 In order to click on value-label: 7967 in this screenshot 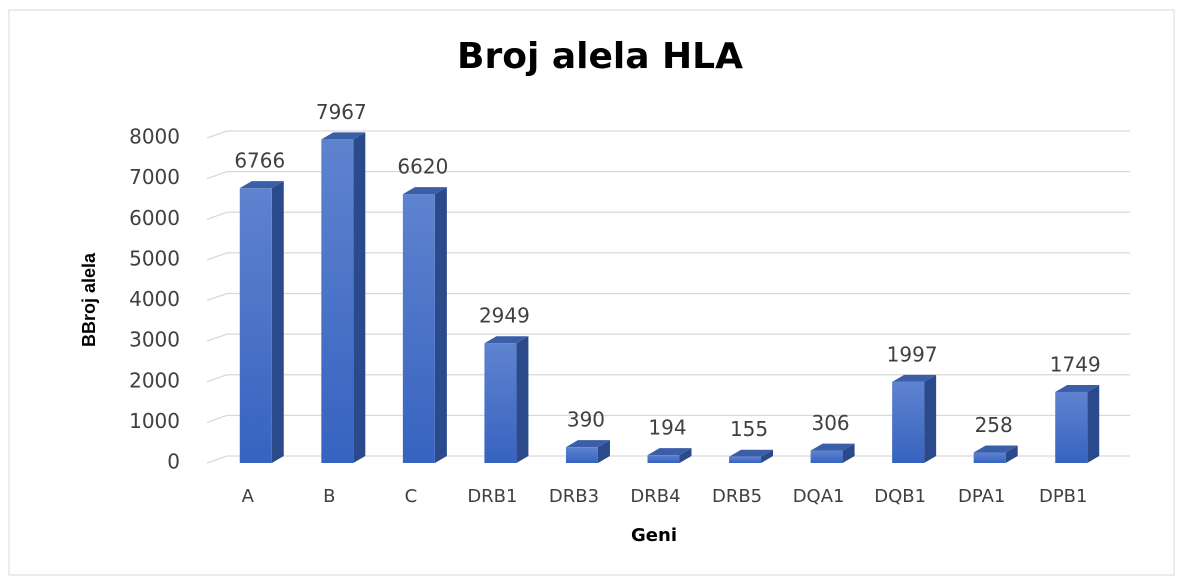, I will do `click(341, 112)`.